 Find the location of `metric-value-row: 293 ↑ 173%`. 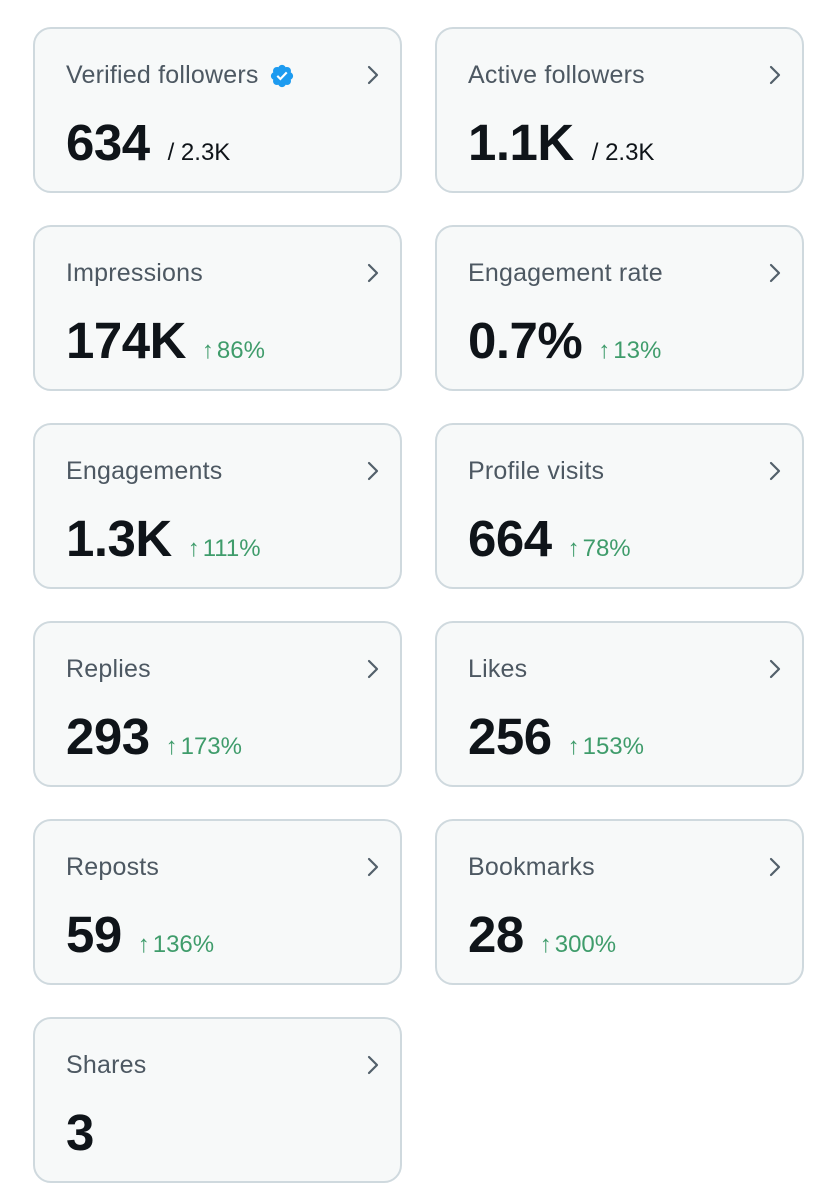

metric-value-row: 293 ↑ 173% is located at coordinates (154, 736).